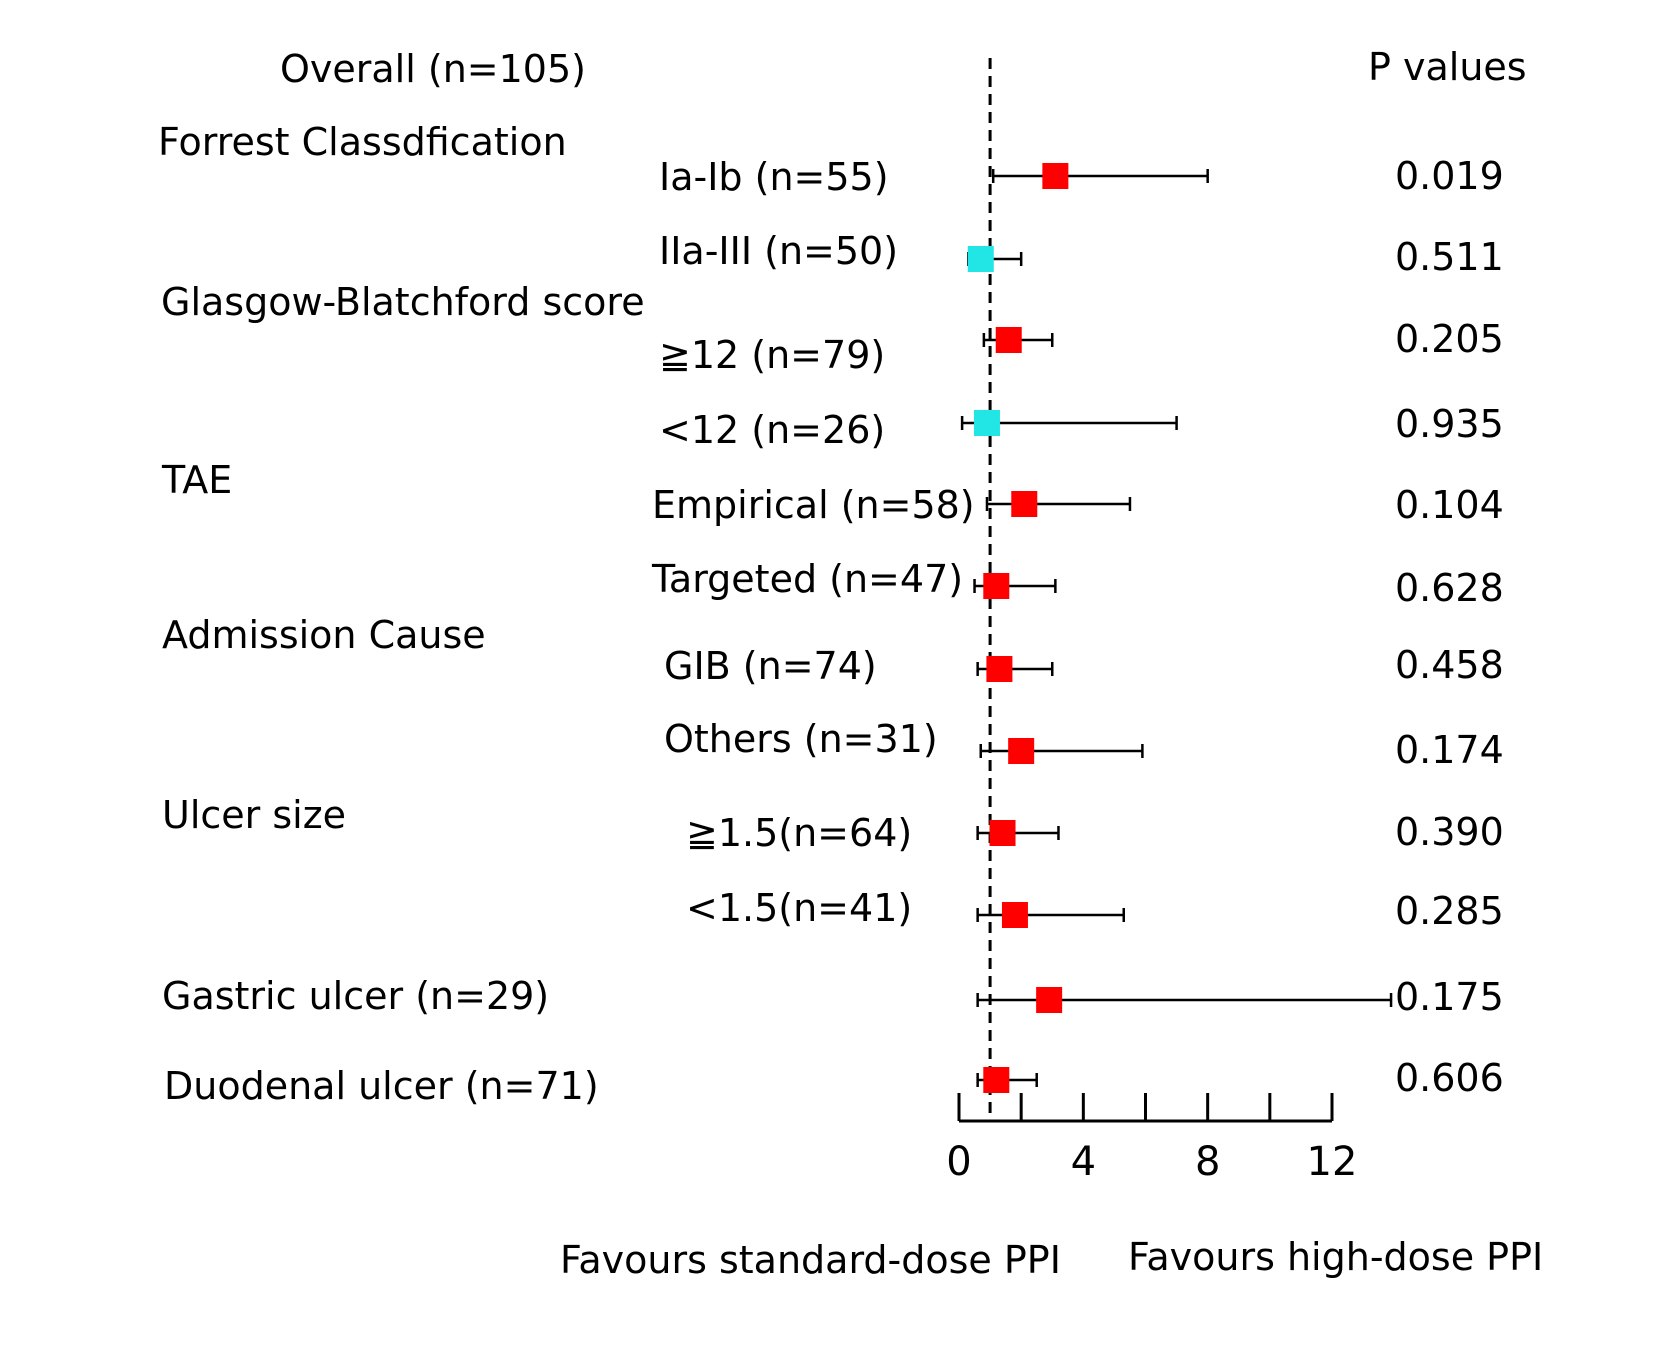  I want to click on p-value: 0.285, so click(1449, 911).